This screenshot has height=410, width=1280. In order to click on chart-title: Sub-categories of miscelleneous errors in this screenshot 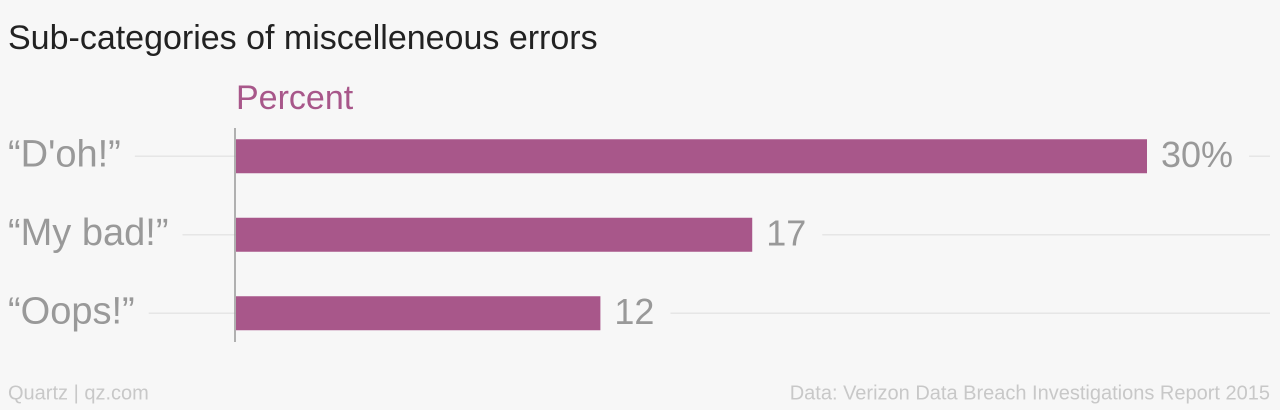, I will do `click(303, 38)`.